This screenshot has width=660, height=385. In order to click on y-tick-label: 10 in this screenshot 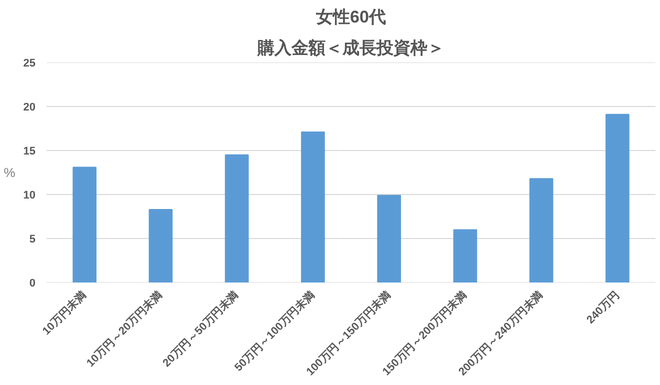, I will do `click(29, 196)`.